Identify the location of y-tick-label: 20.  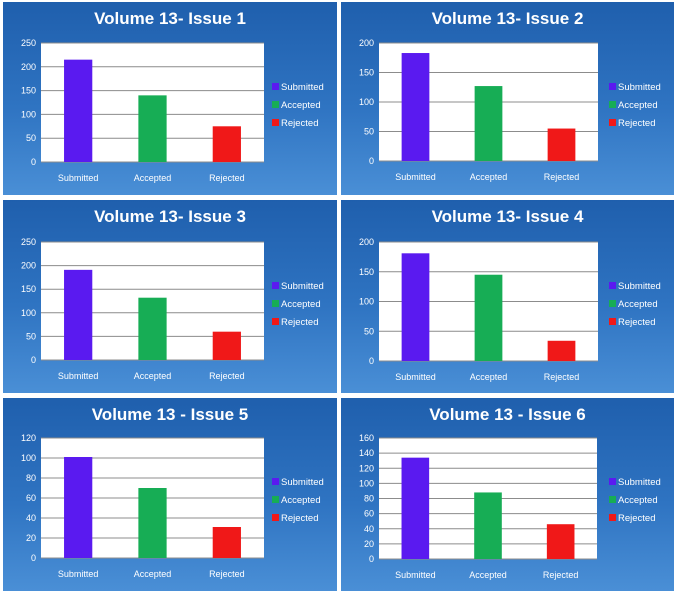
(369, 544).